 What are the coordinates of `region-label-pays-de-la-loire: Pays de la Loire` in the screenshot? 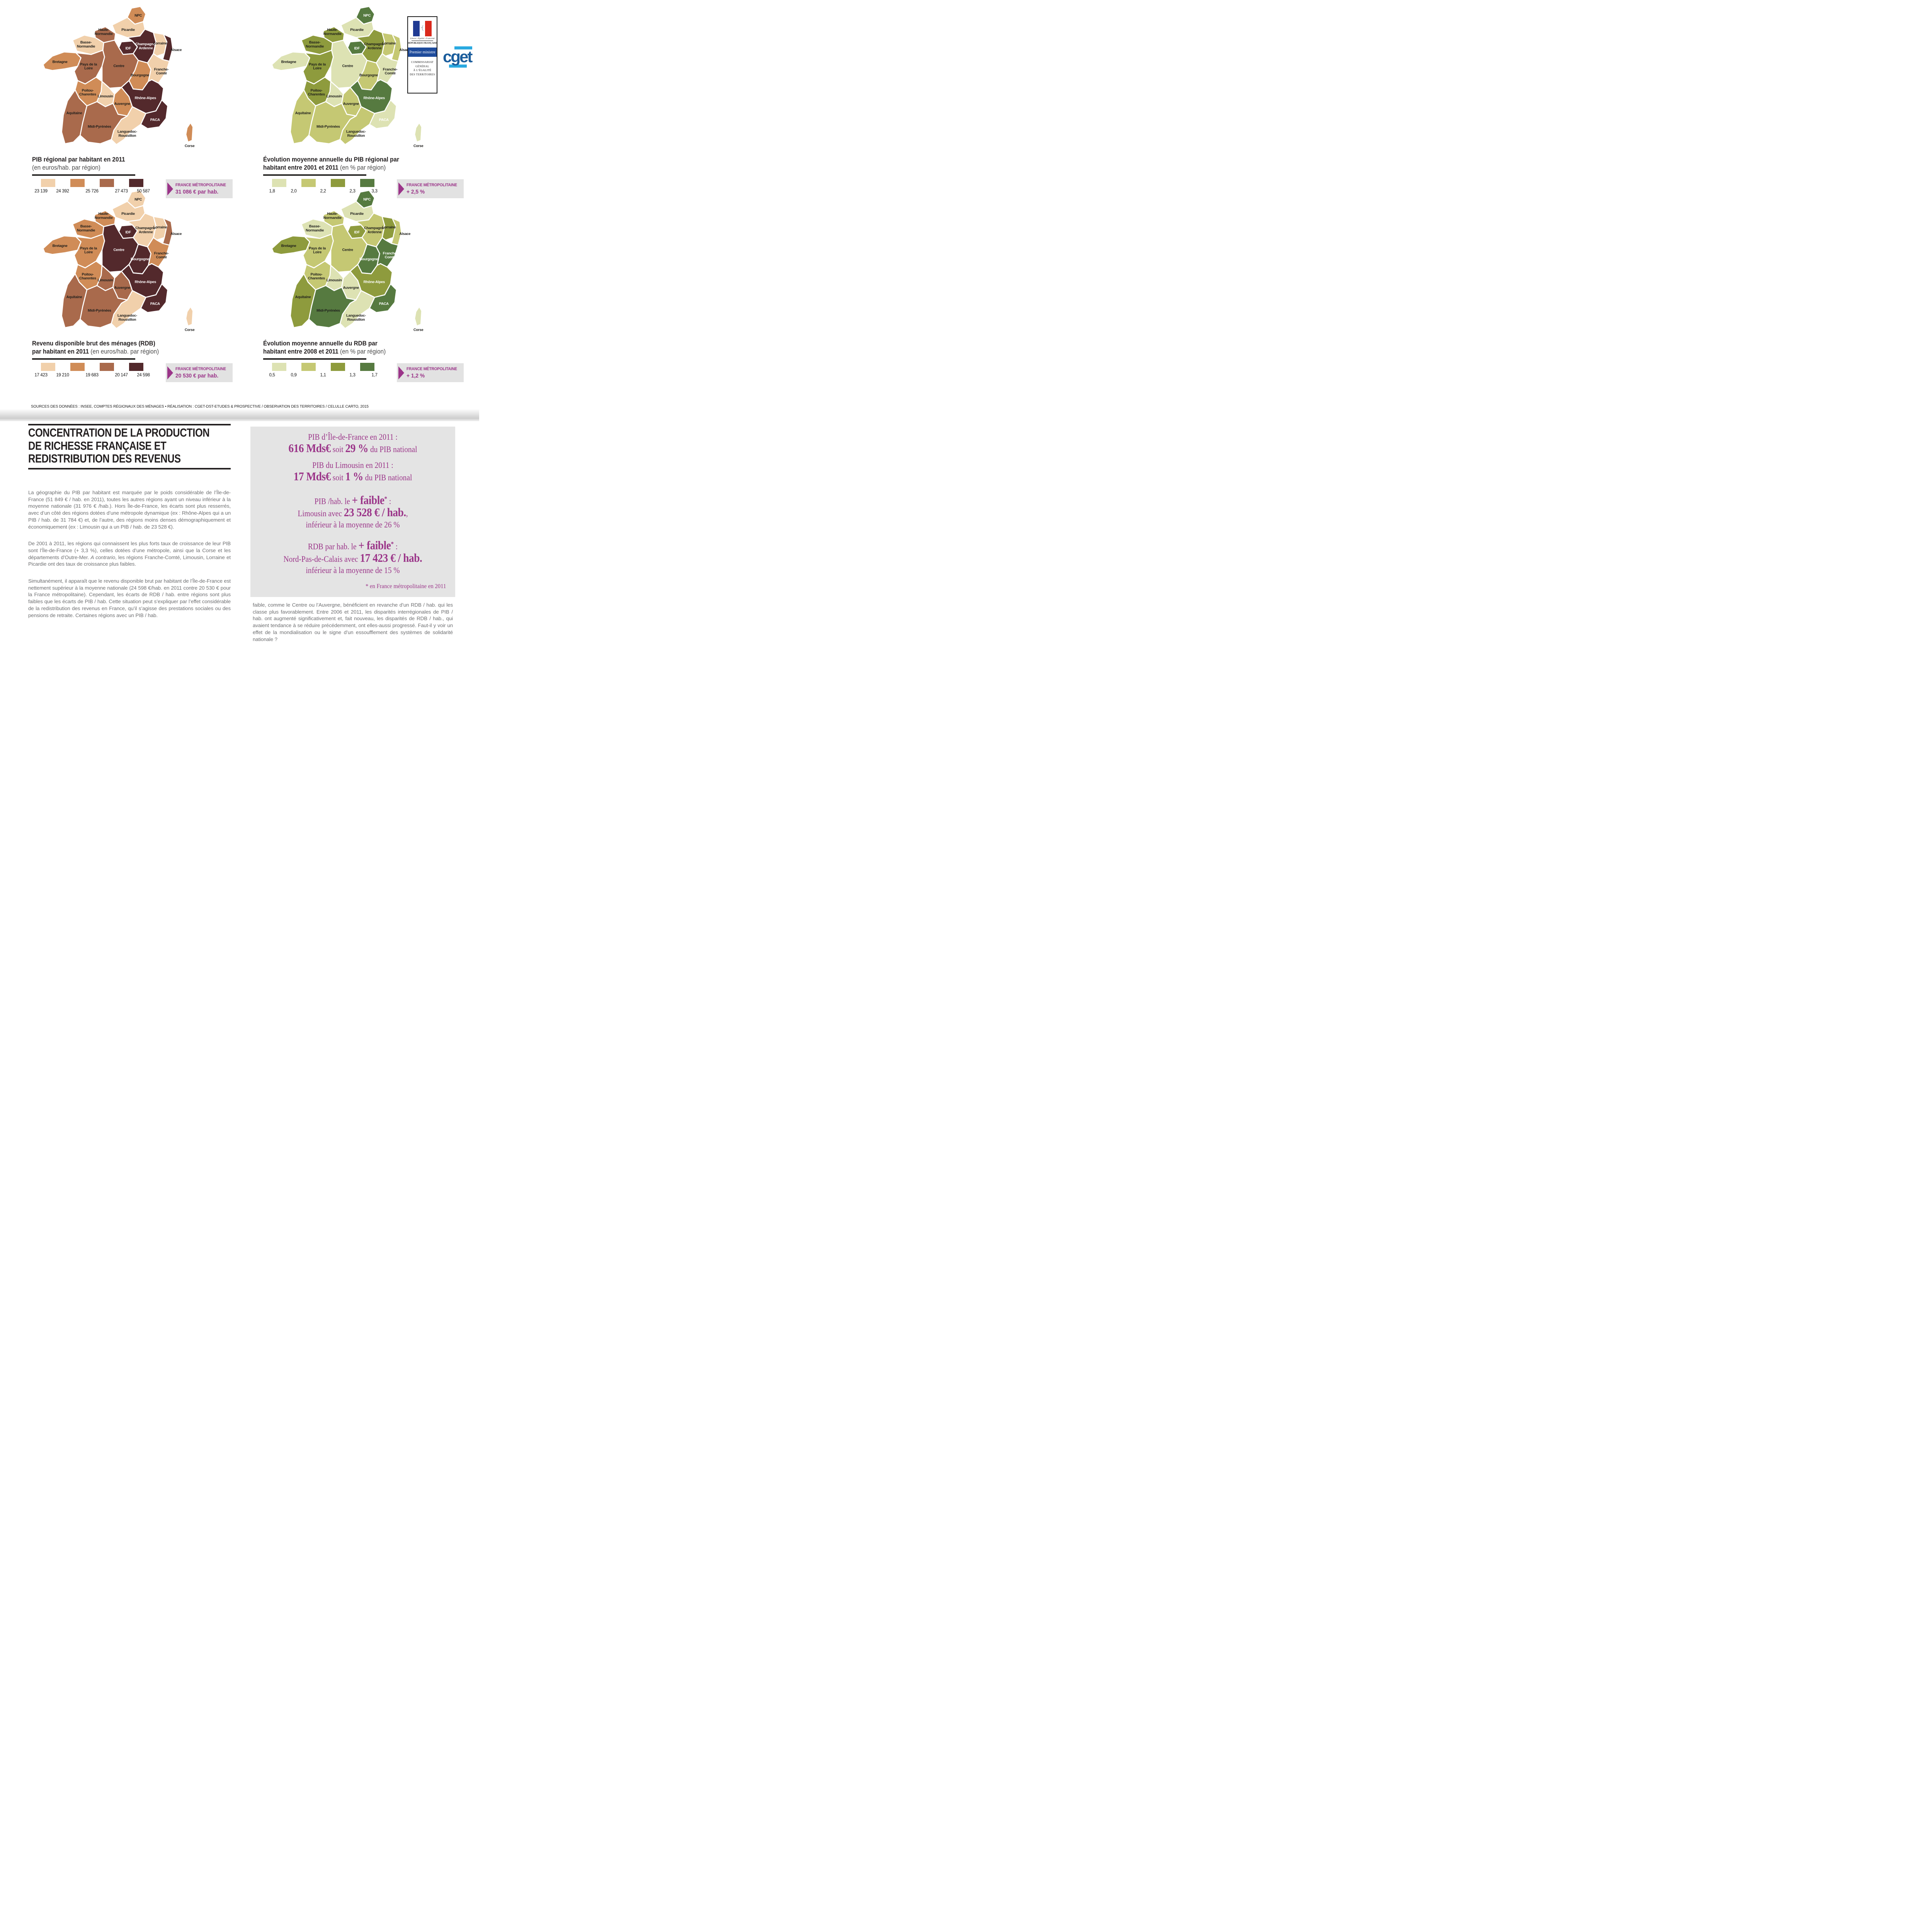 It's located at (88, 66).